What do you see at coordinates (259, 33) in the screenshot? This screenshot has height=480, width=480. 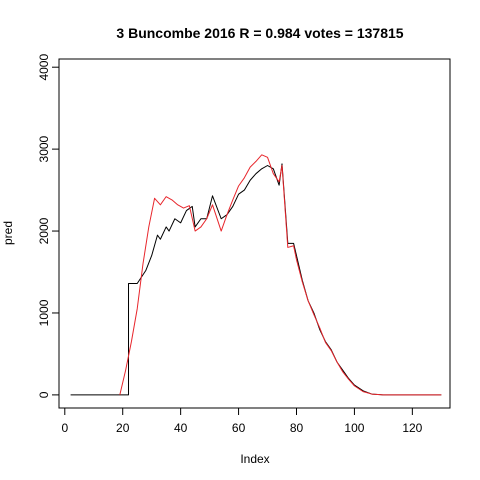 I see `chart-title: 3 Buncombe 2016 R = 0.984 votes = 137815` at bounding box center [259, 33].